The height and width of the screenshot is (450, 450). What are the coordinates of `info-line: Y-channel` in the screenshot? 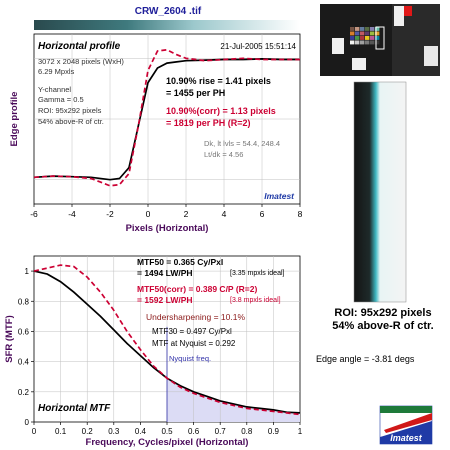 It's located at (54, 89).